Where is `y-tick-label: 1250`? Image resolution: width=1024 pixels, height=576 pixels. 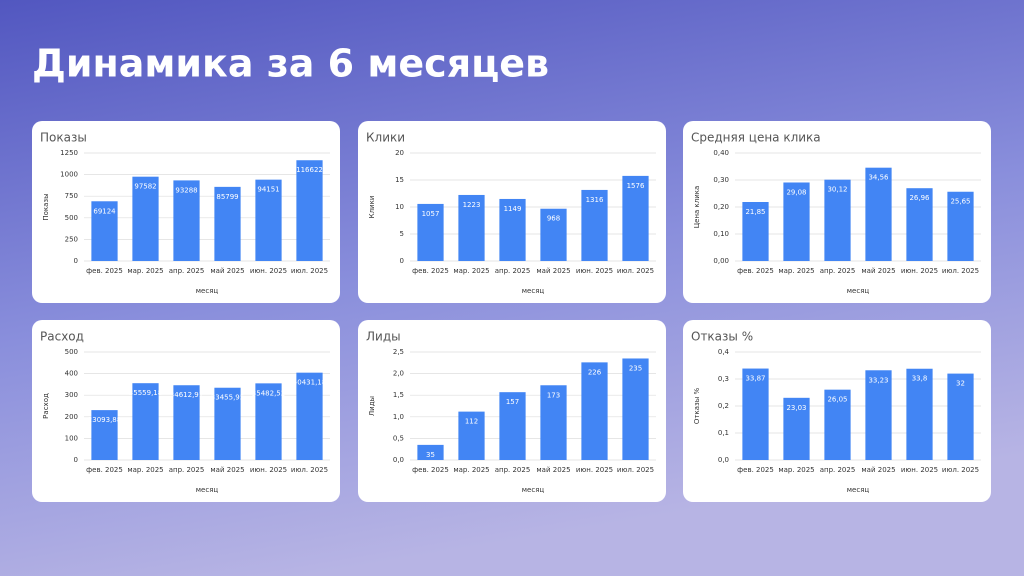
y-tick-label: 1250 is located at coordinates (69, 153).